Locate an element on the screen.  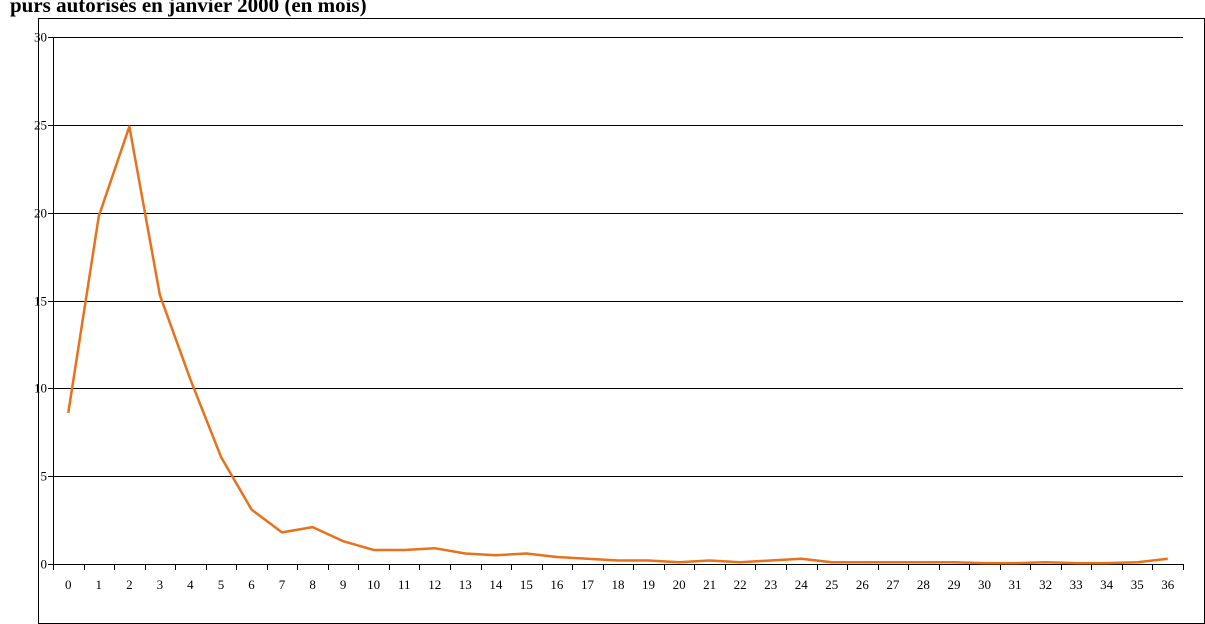
x-tick-label: 33 is located at coordinates (1076, 584).